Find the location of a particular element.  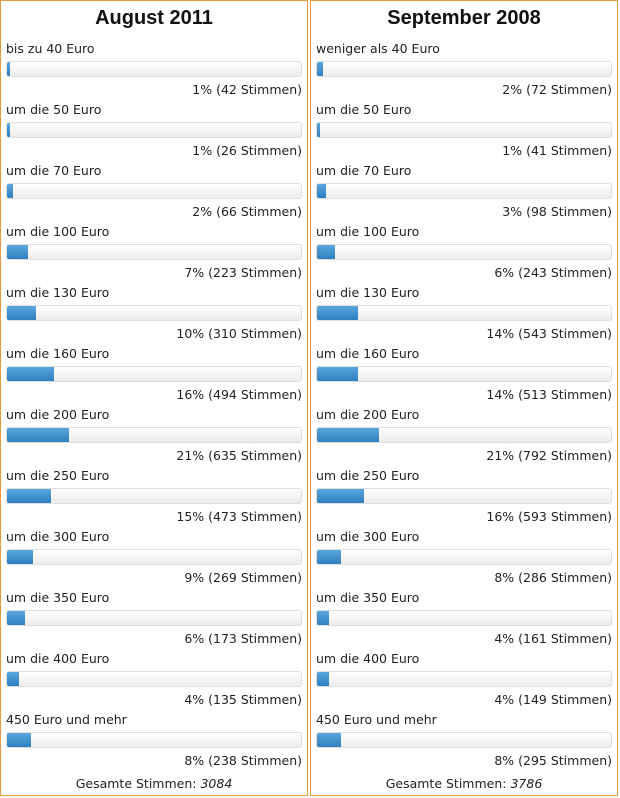

poll-item: um die 130 Euro 14% (543 Stimmen) is located at coordinates (464, 315).